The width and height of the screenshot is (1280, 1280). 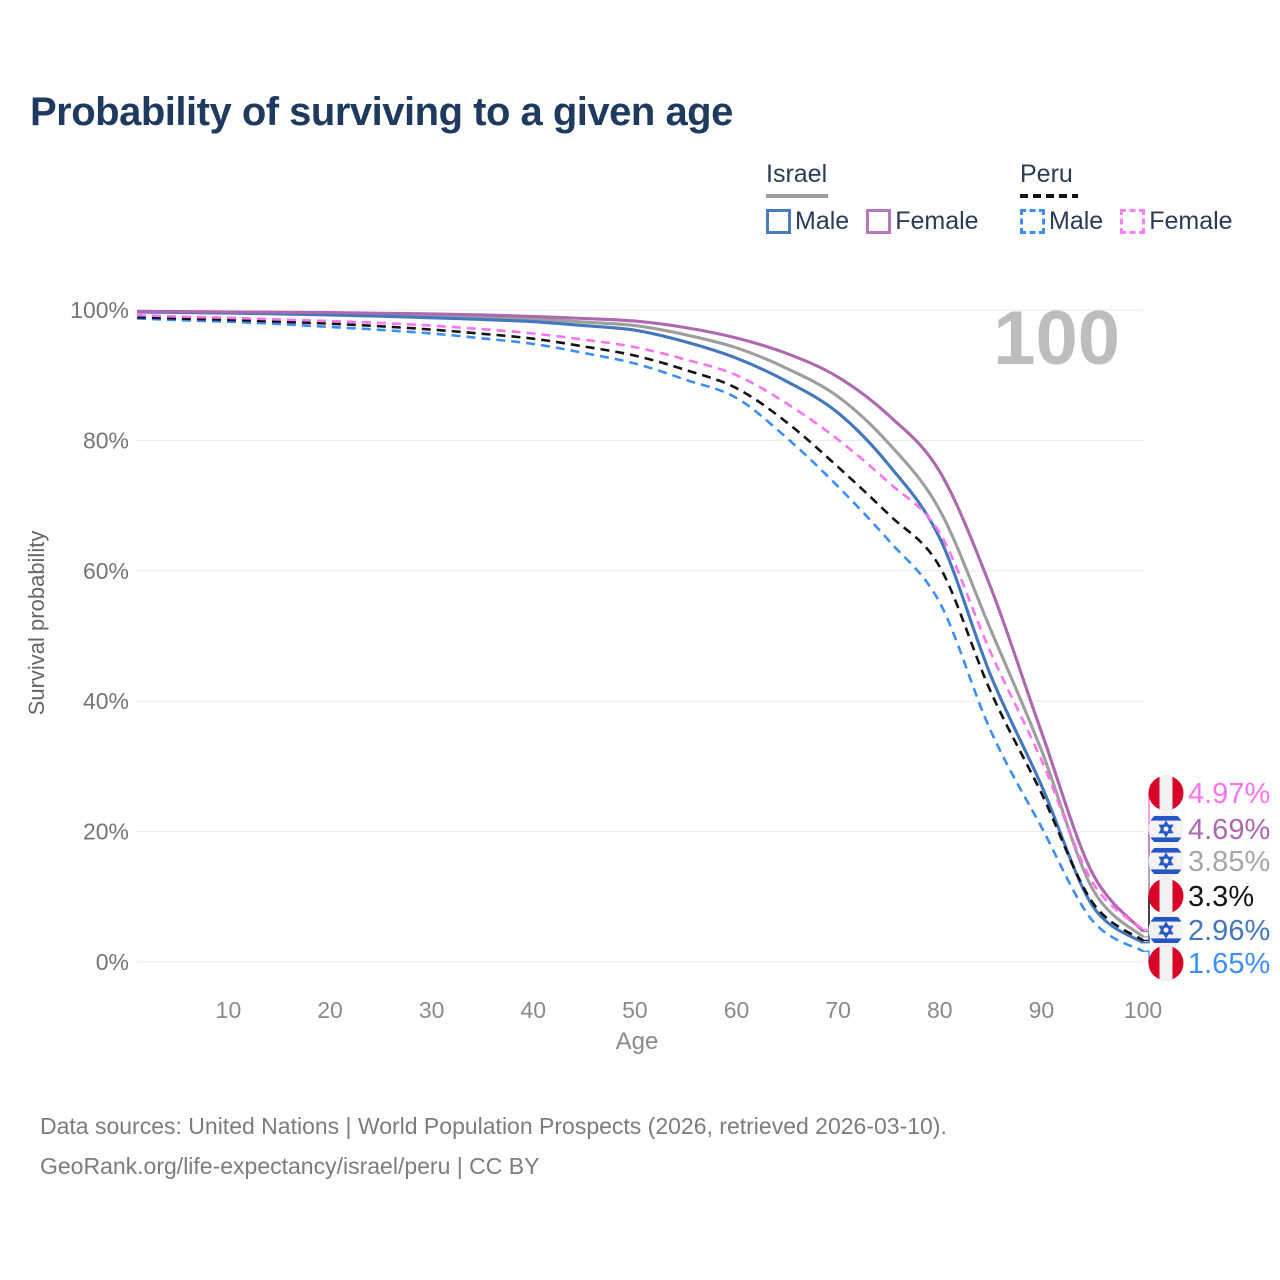 What do you see at coordinates (778, 221) in the screenshot?
I see `israel-male-swatch` at bounding box center [778, 221].